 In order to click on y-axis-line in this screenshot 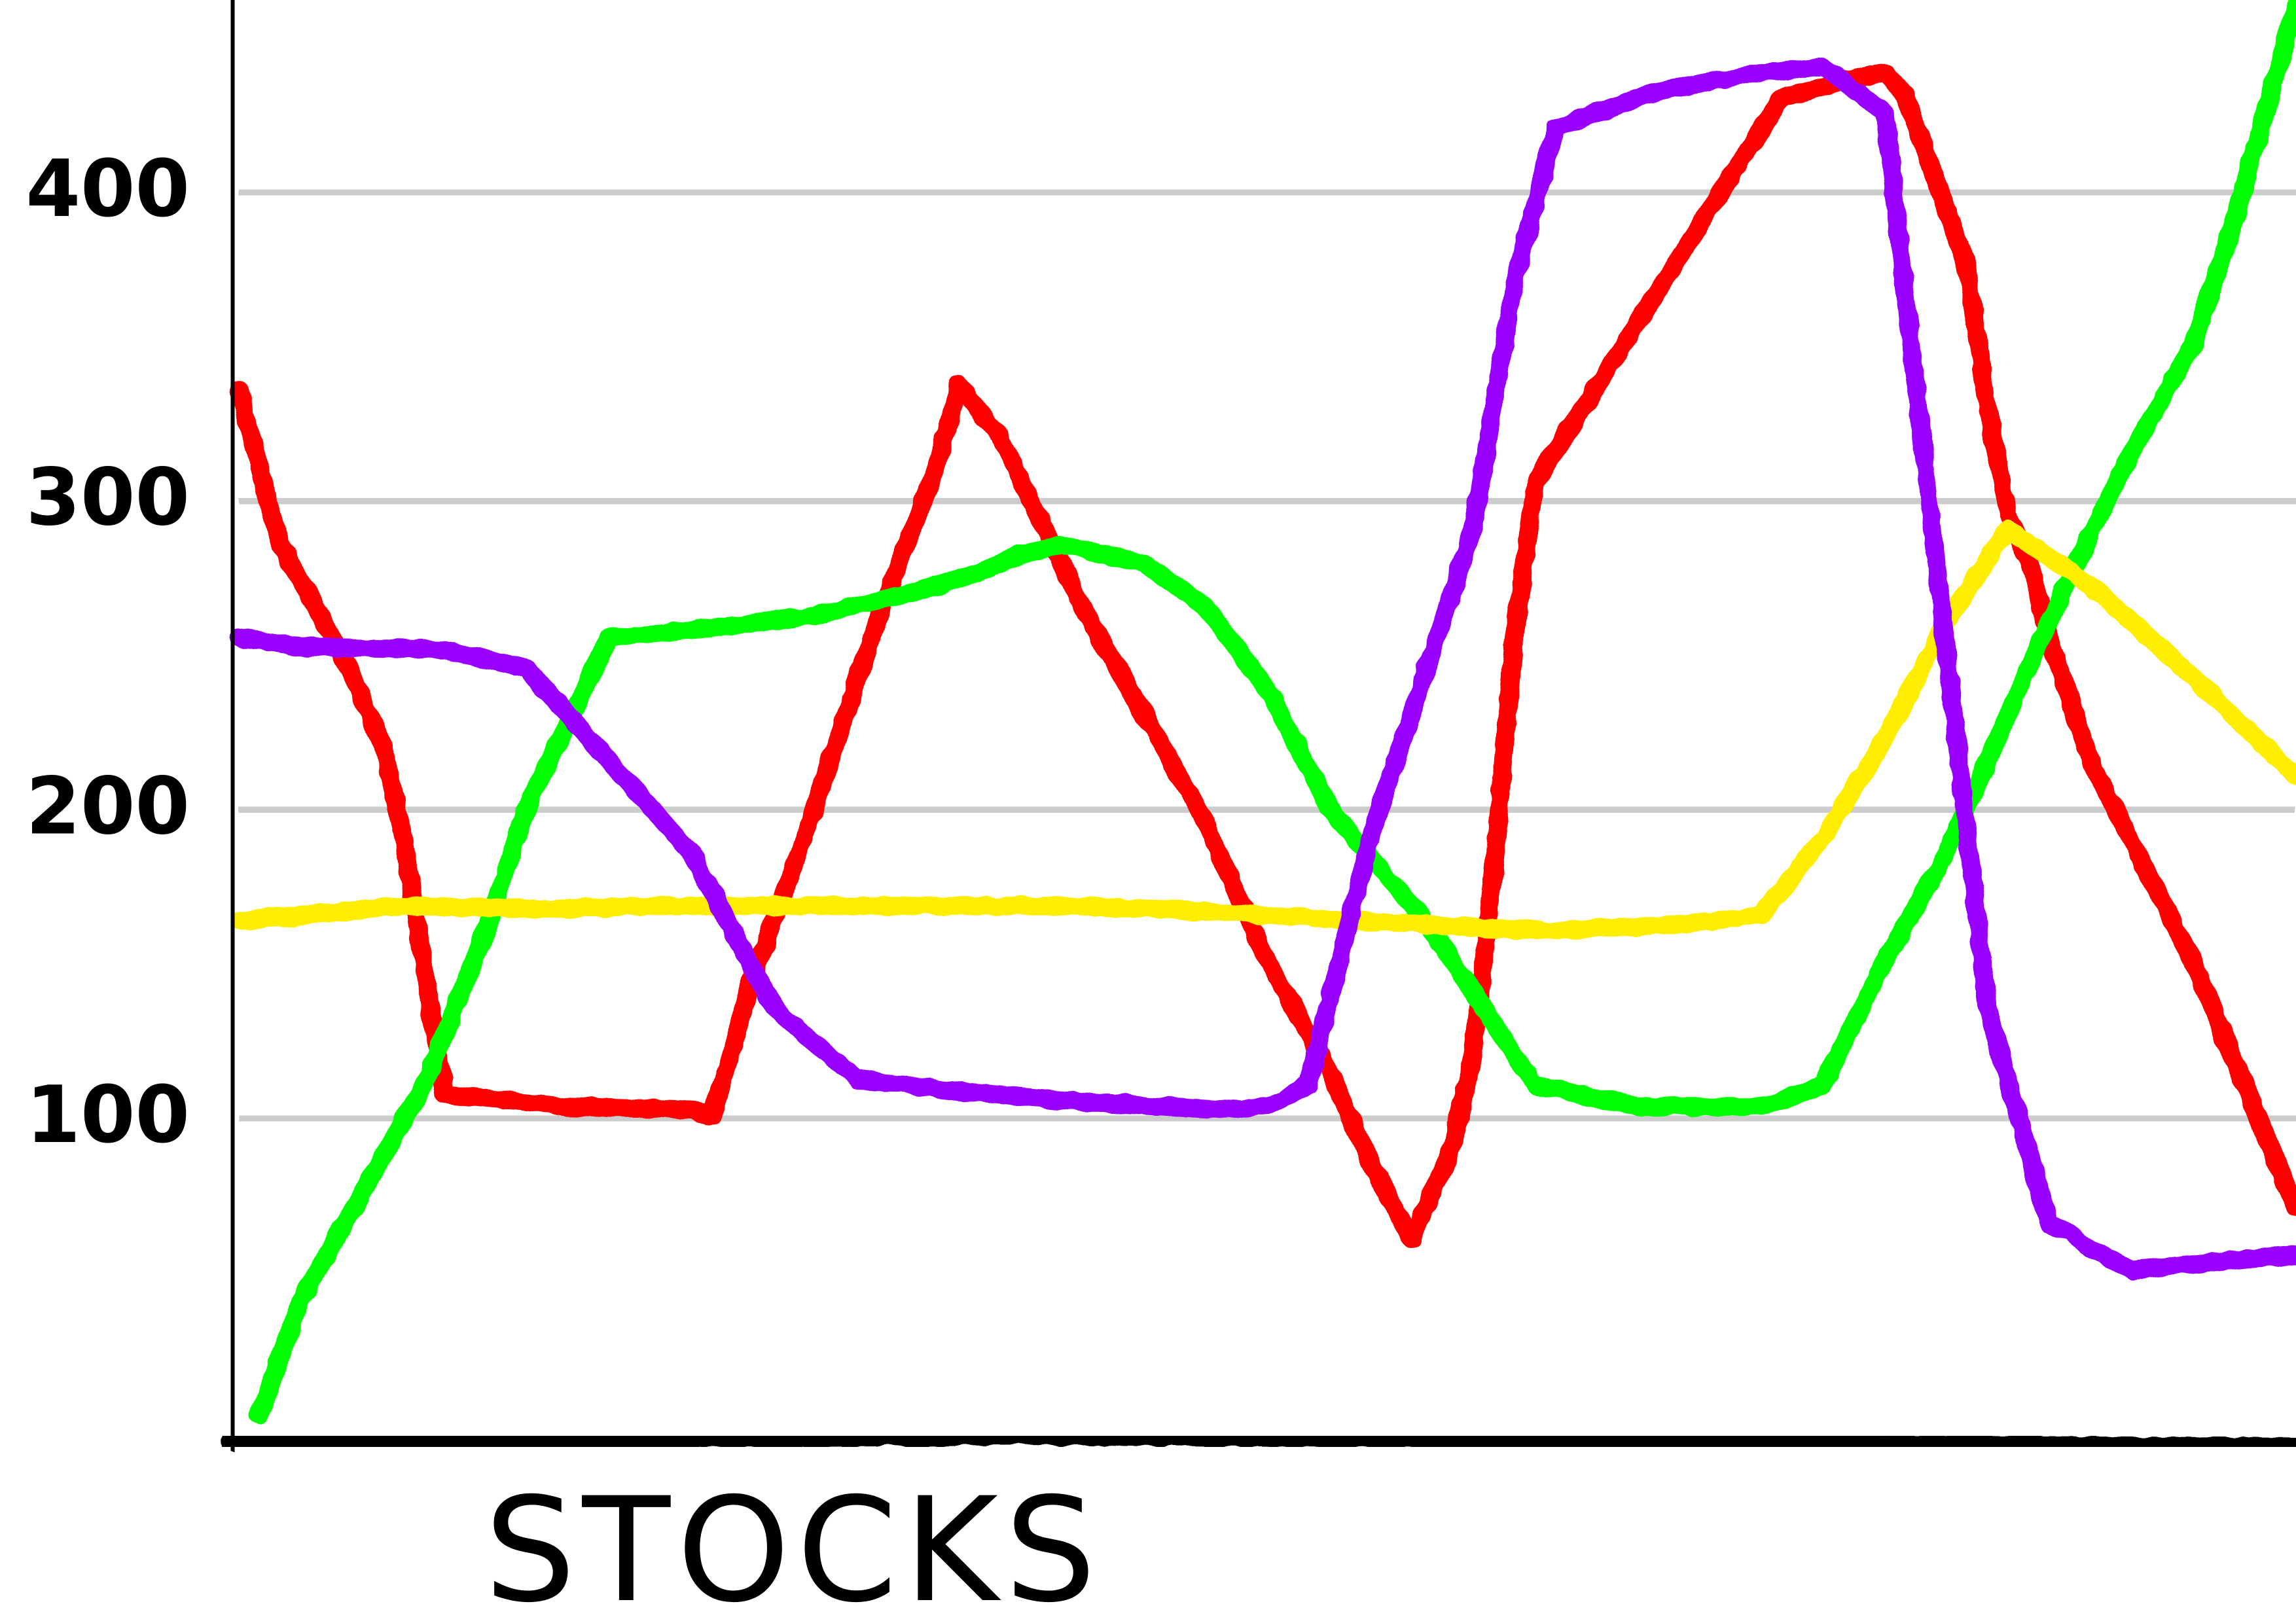, I will do `click(232, 726)`.